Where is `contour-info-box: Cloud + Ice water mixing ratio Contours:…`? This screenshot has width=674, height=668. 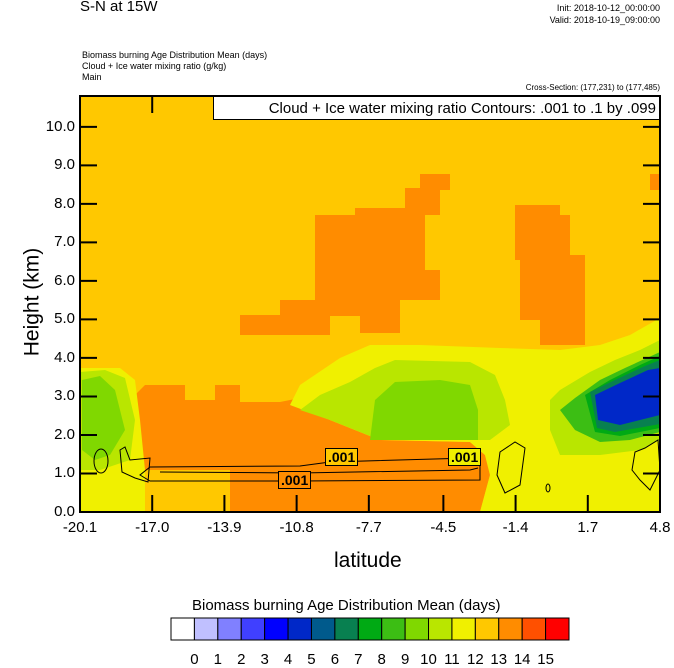 contour-info-box: Cloud + Ice water mixing ratio Contours:… is located at coordinates (436, 108).